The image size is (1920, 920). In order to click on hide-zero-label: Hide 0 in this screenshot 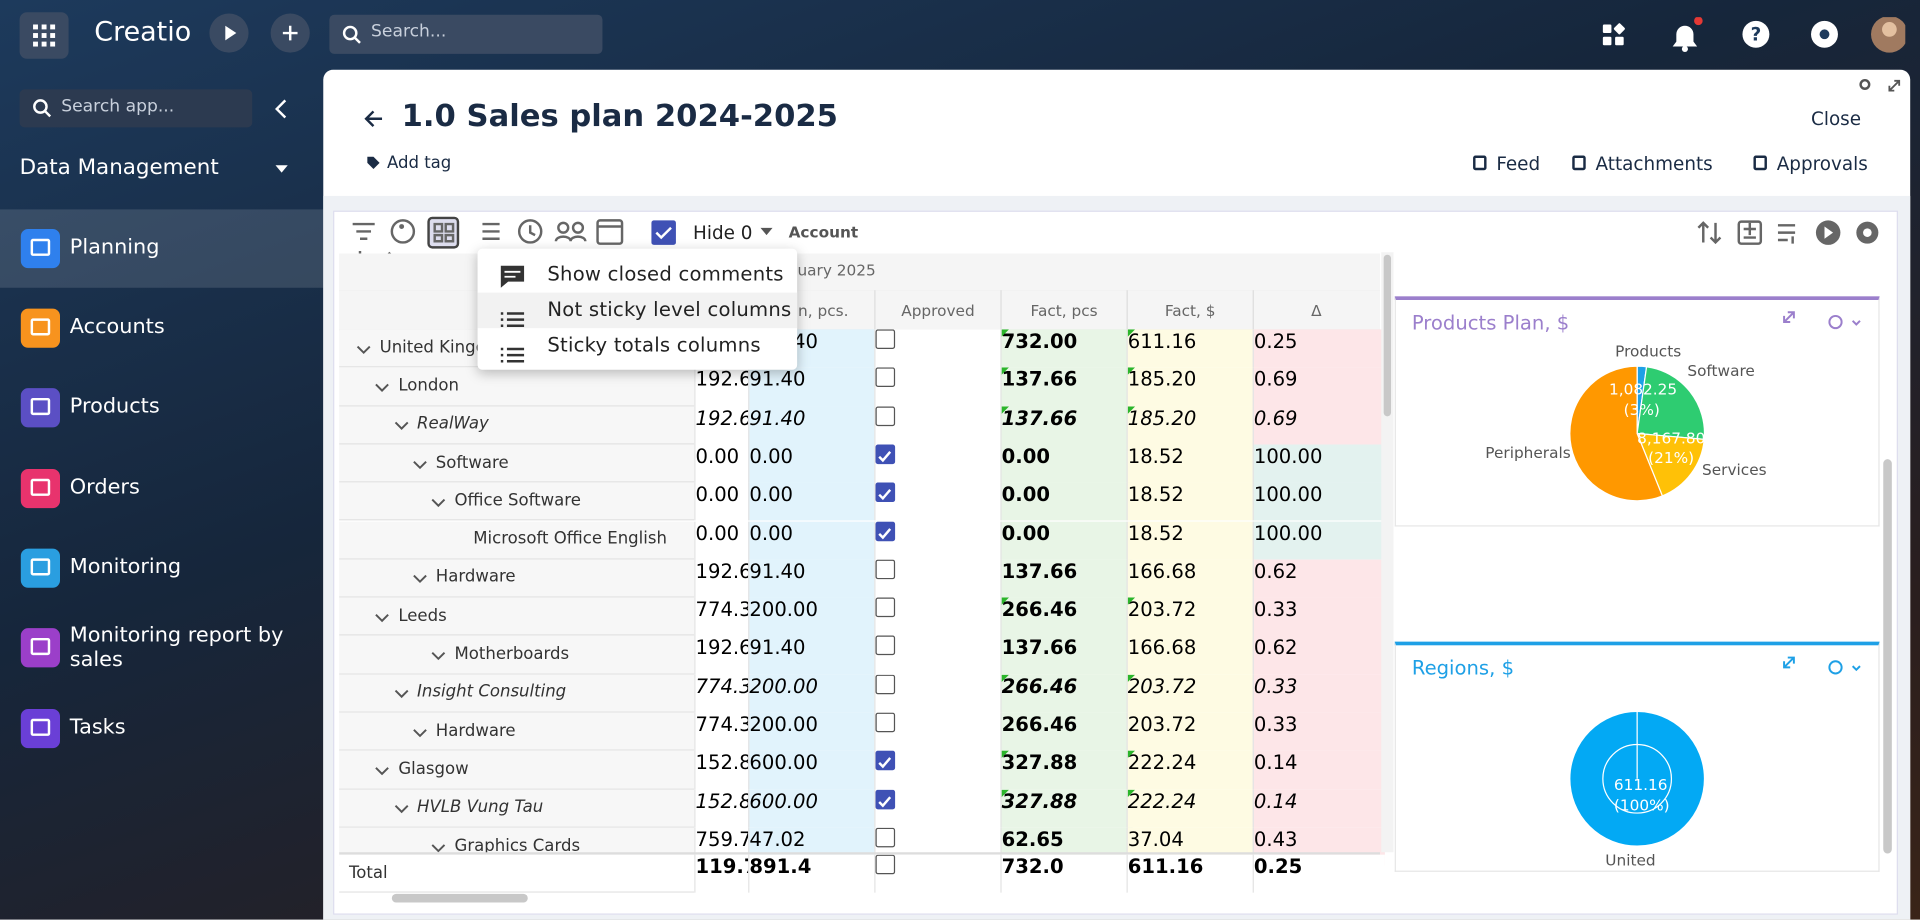, I will do `click(723, 232)`.